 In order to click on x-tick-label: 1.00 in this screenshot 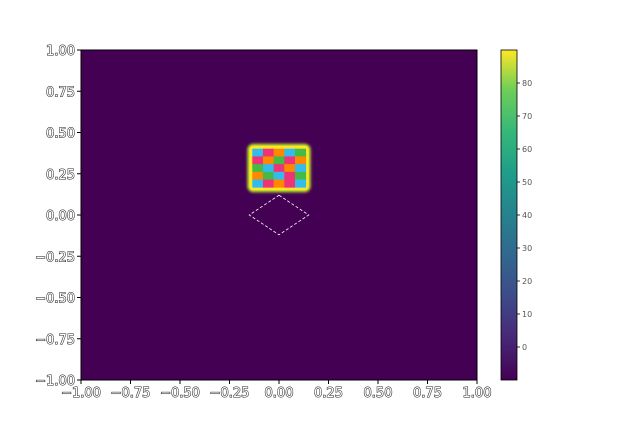, I will do `click(477, 393)`.